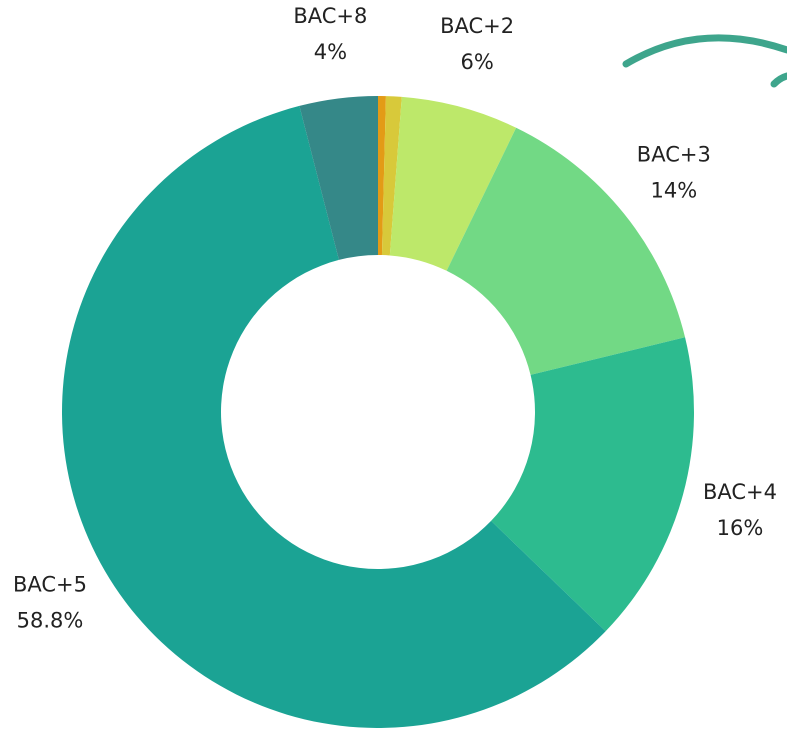  Describe the element at coordinates (476, 62) in the screenshot. I see `slice-value: 6%` at that location.